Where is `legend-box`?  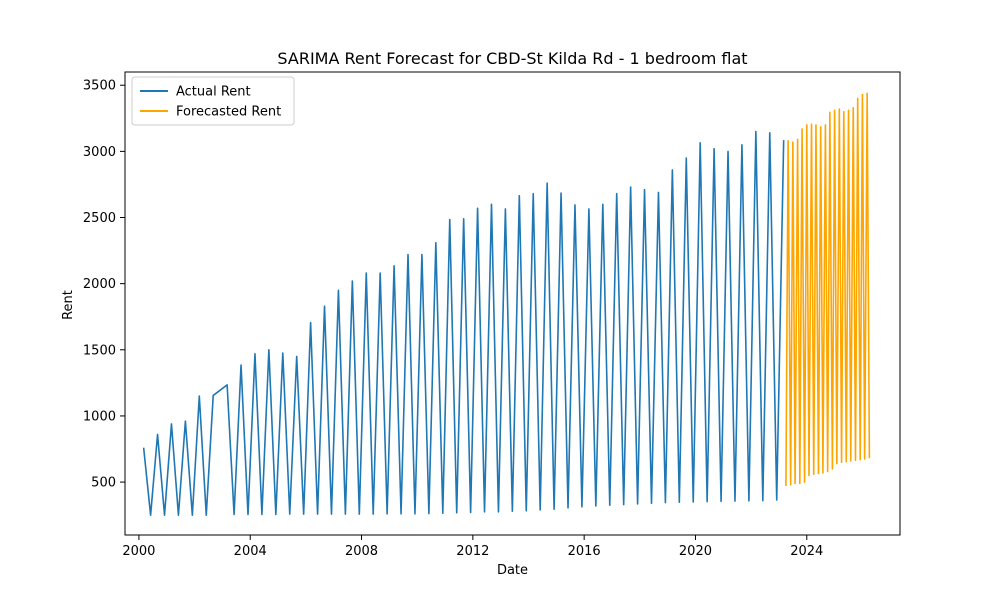 legend-box is located at coordinates (213, 101).